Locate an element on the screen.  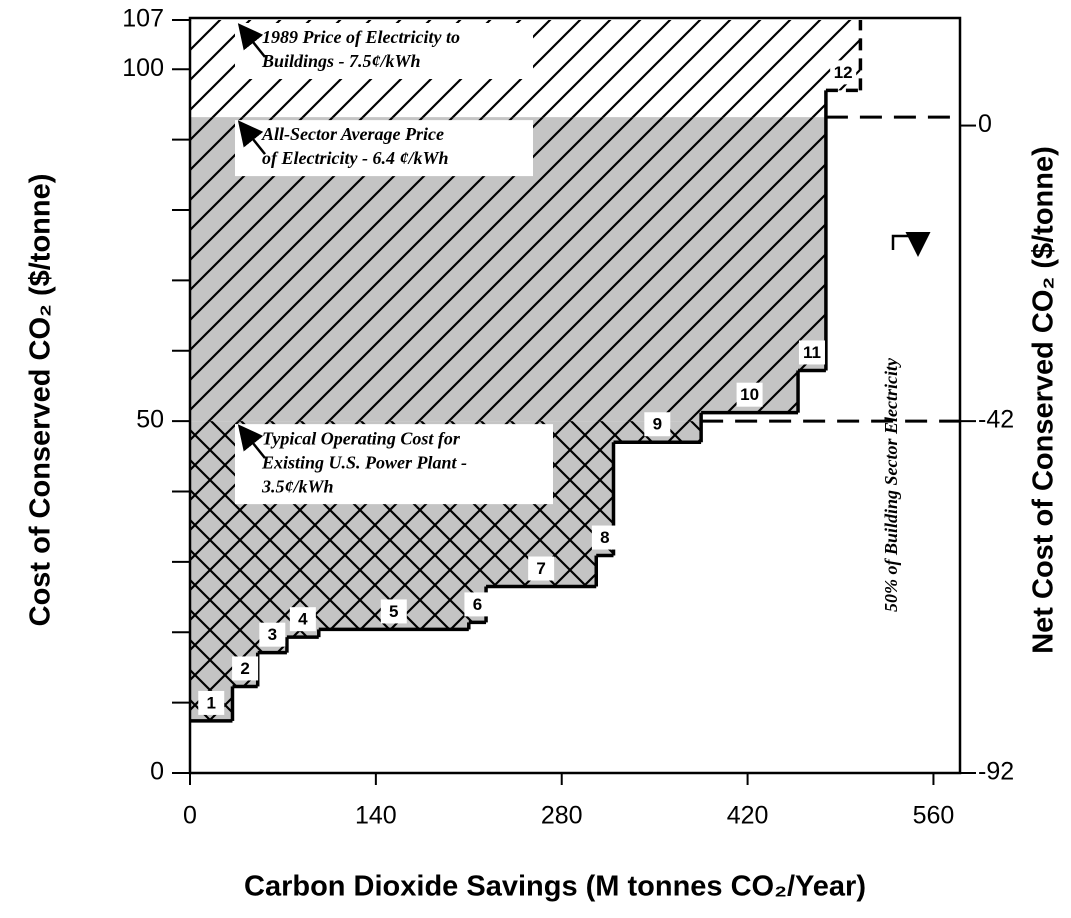
step-label: 5 is located at coordinates (393, 611).